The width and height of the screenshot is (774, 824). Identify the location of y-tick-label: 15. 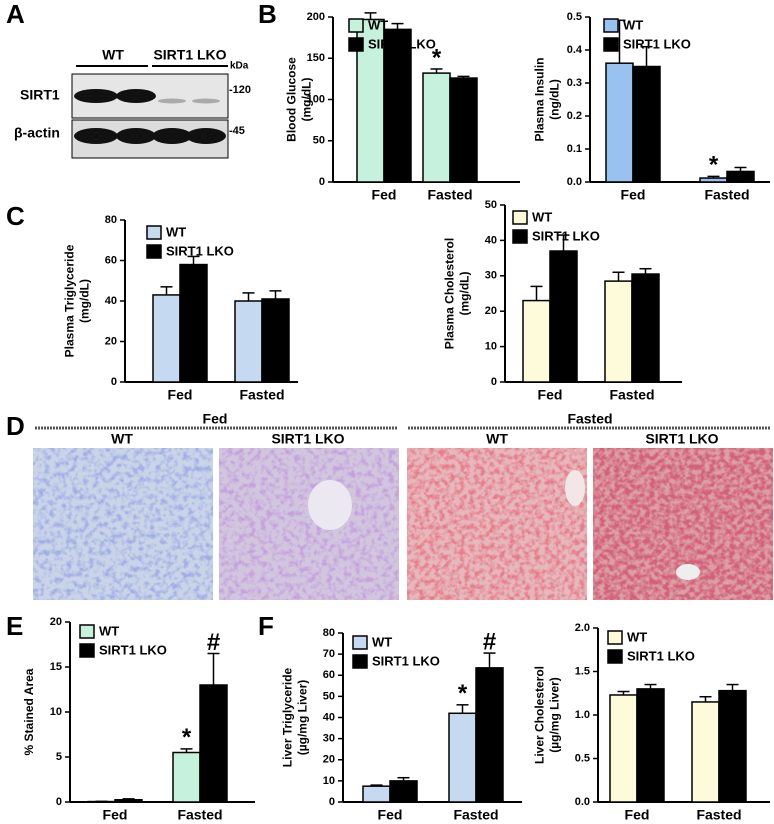
(56, 667).